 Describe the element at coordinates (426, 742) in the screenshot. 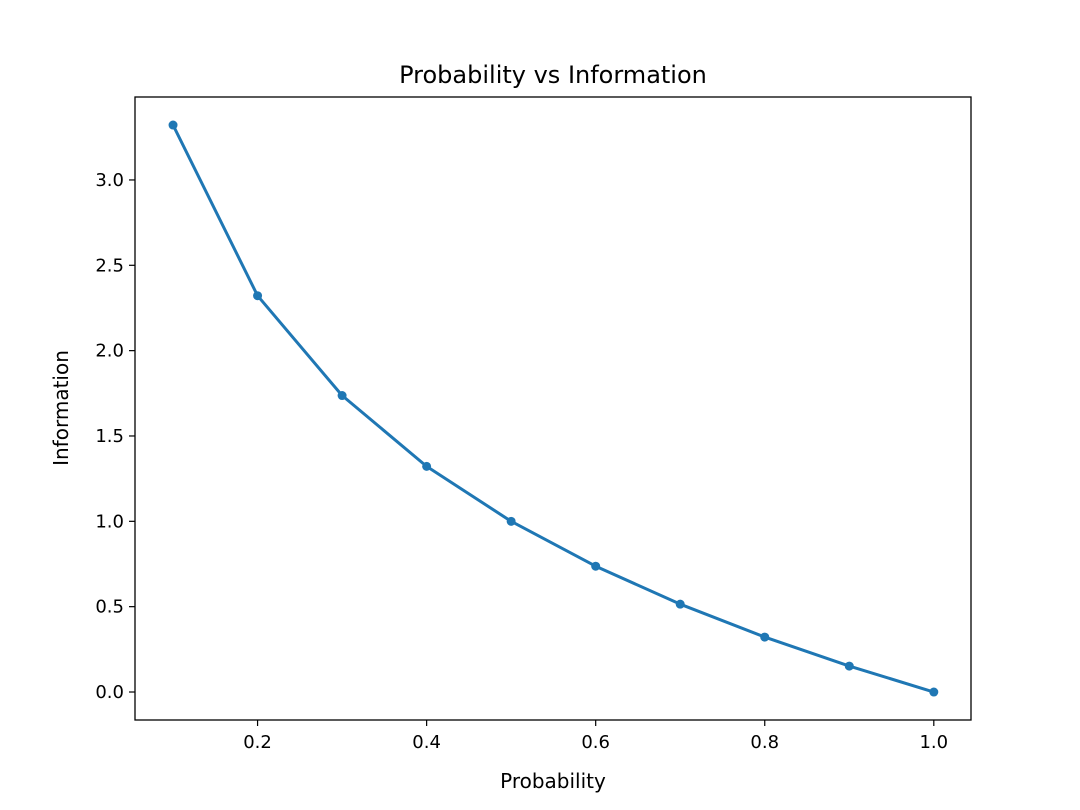

I see `x-tick-label: 0.4` at that location.